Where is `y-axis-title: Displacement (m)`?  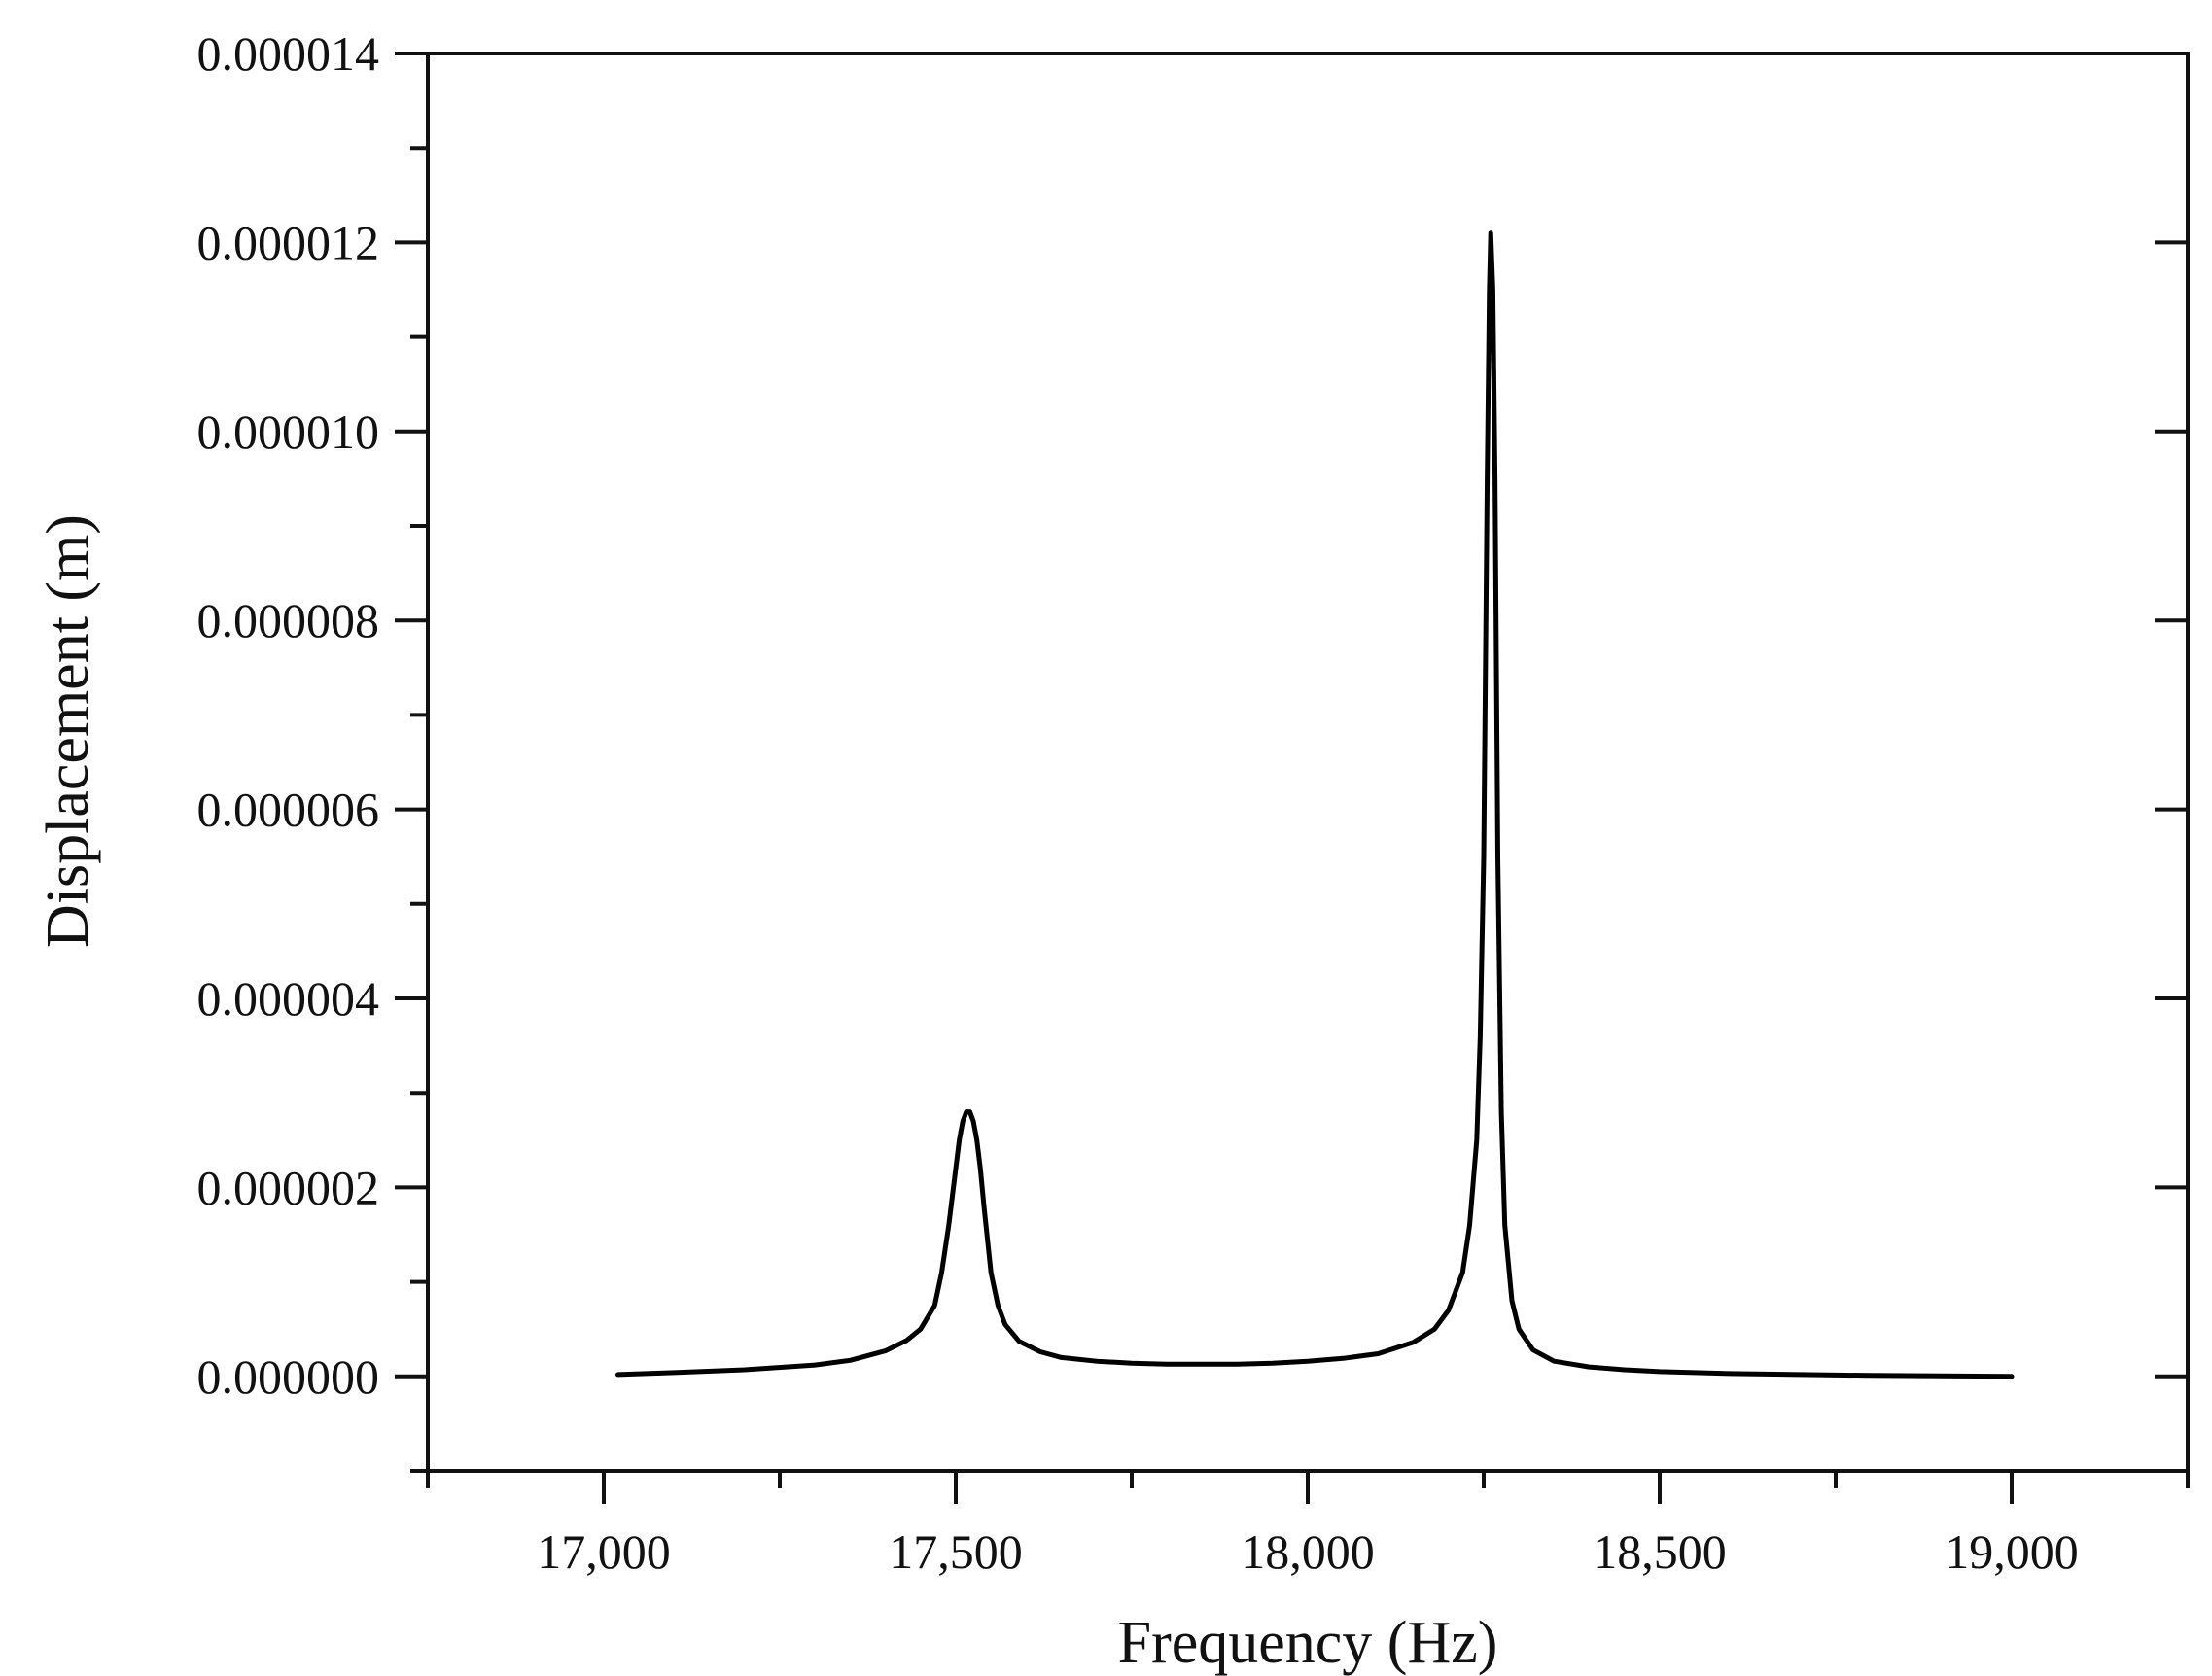
y-axis-title: Displacement (m) is located at coordinates (68, 731).